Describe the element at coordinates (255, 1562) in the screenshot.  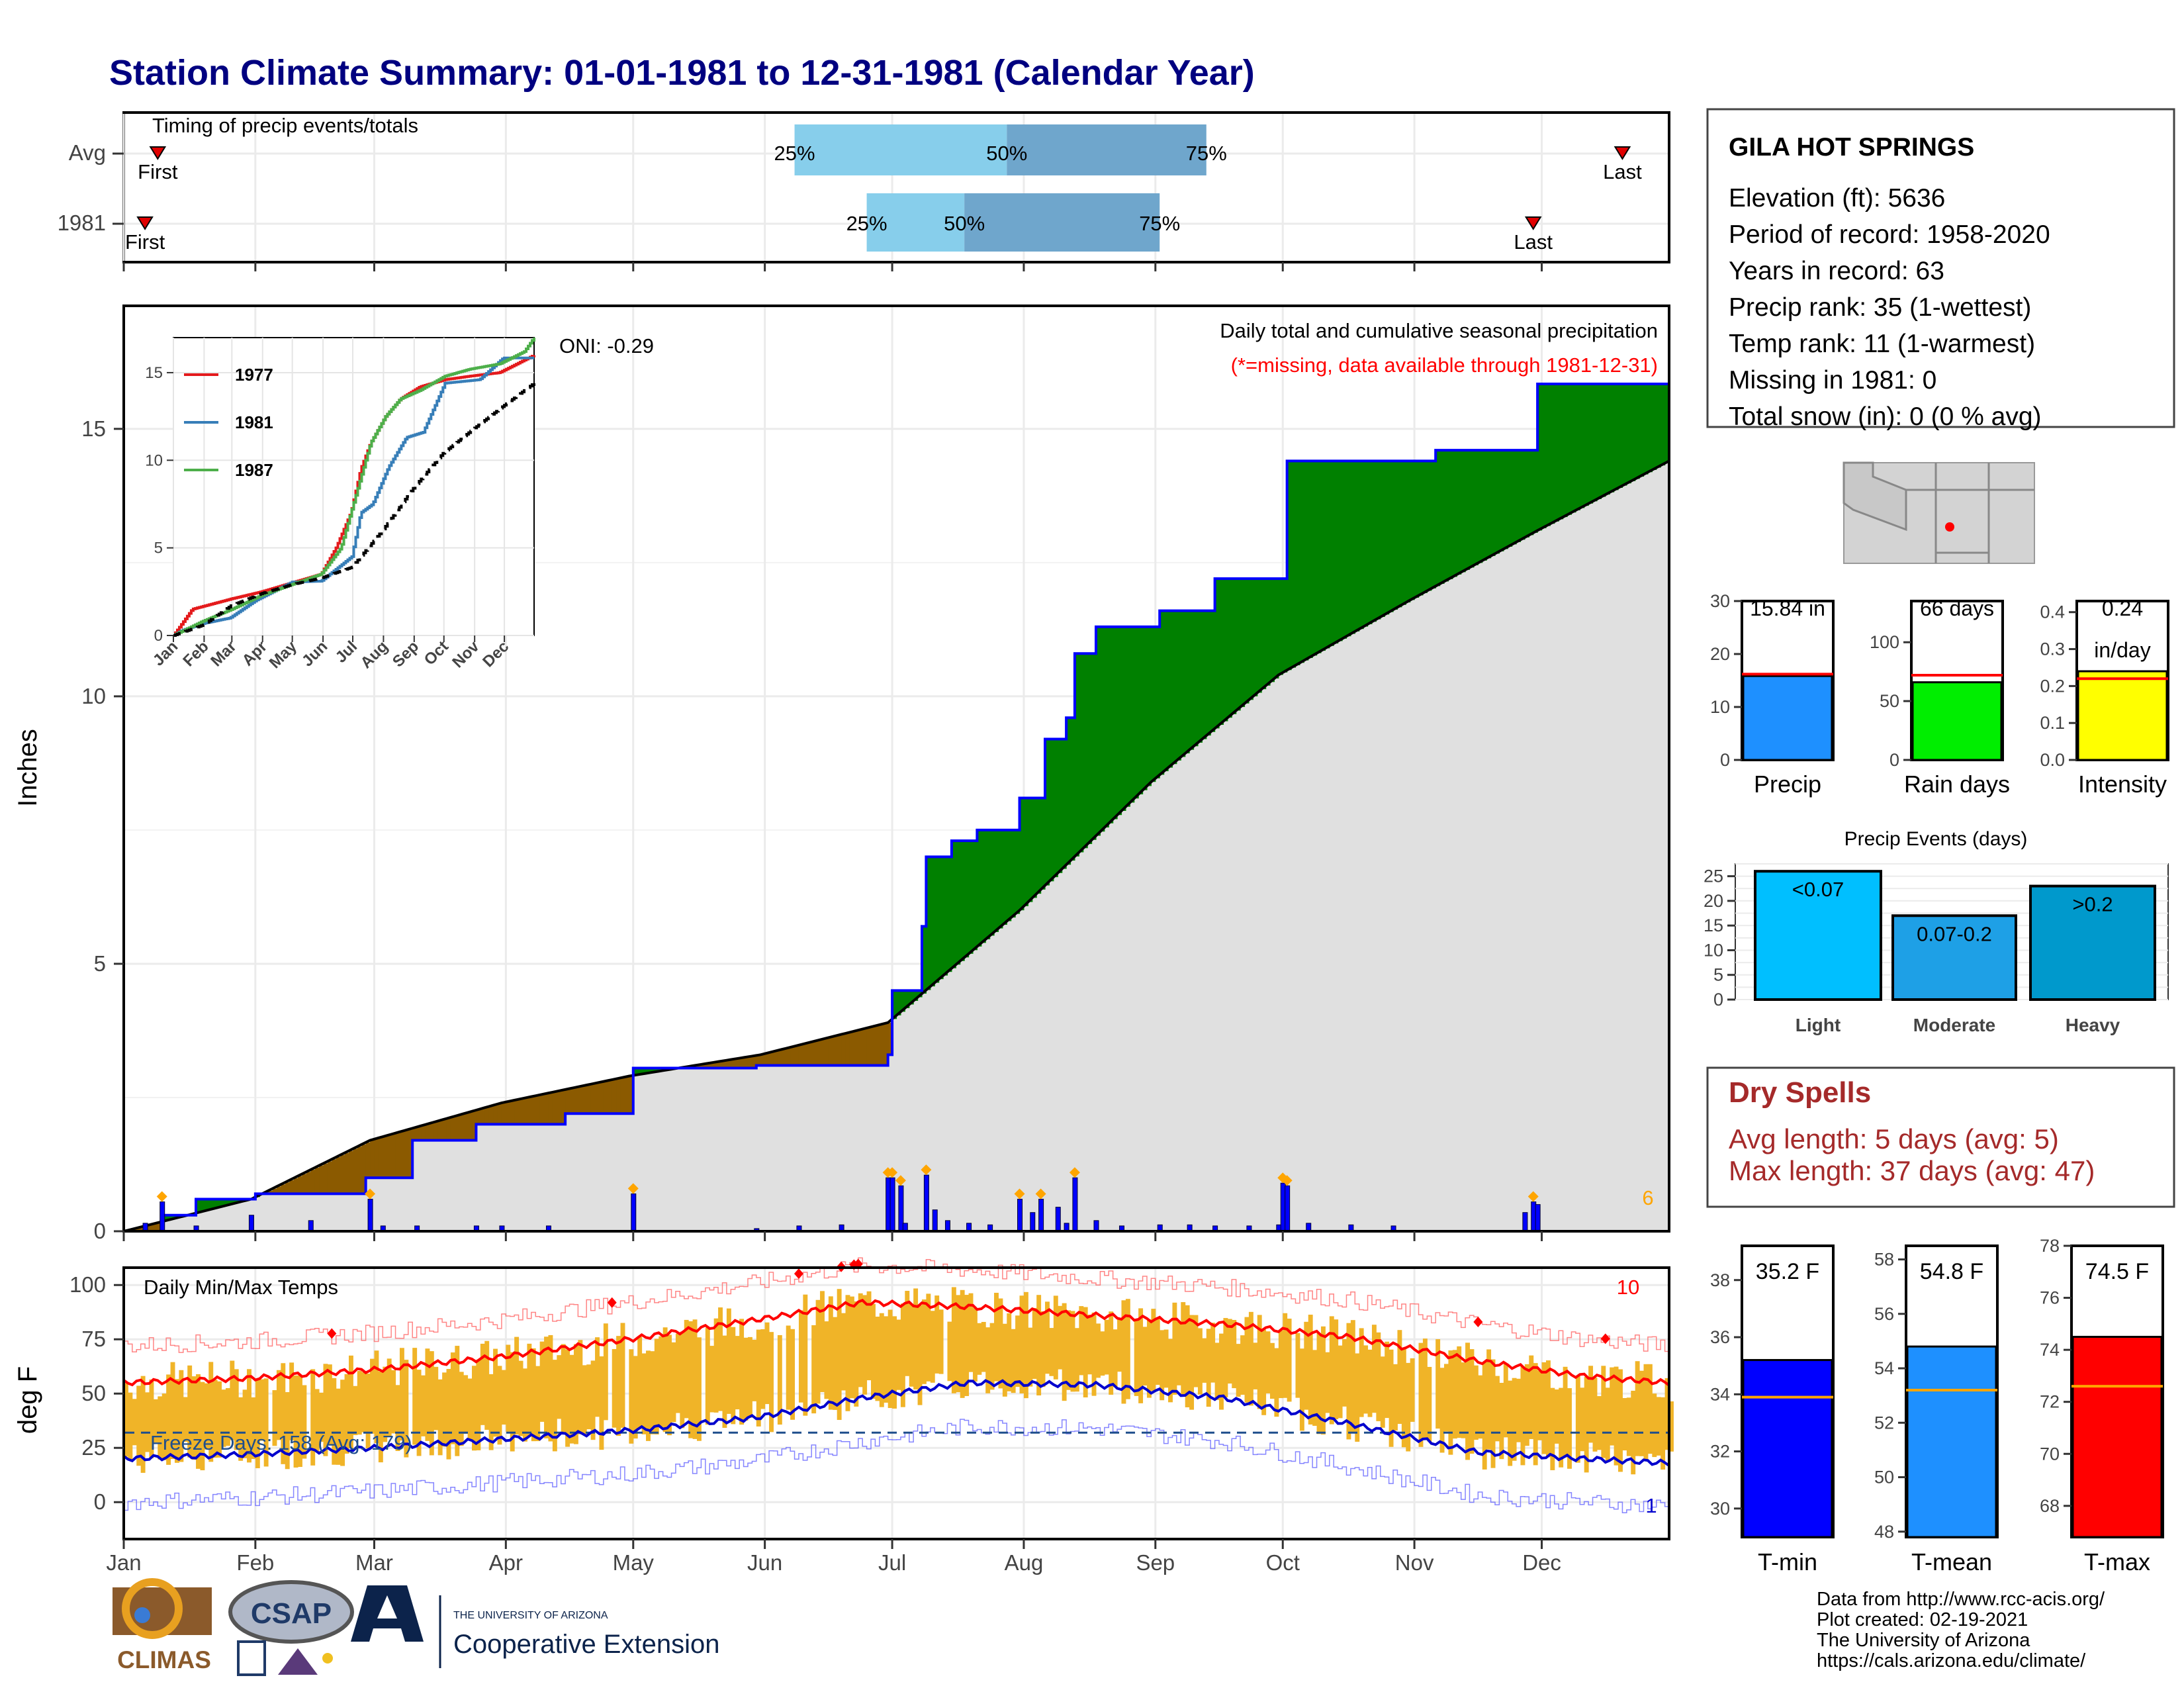
I see `month-label: Feb` at that location.